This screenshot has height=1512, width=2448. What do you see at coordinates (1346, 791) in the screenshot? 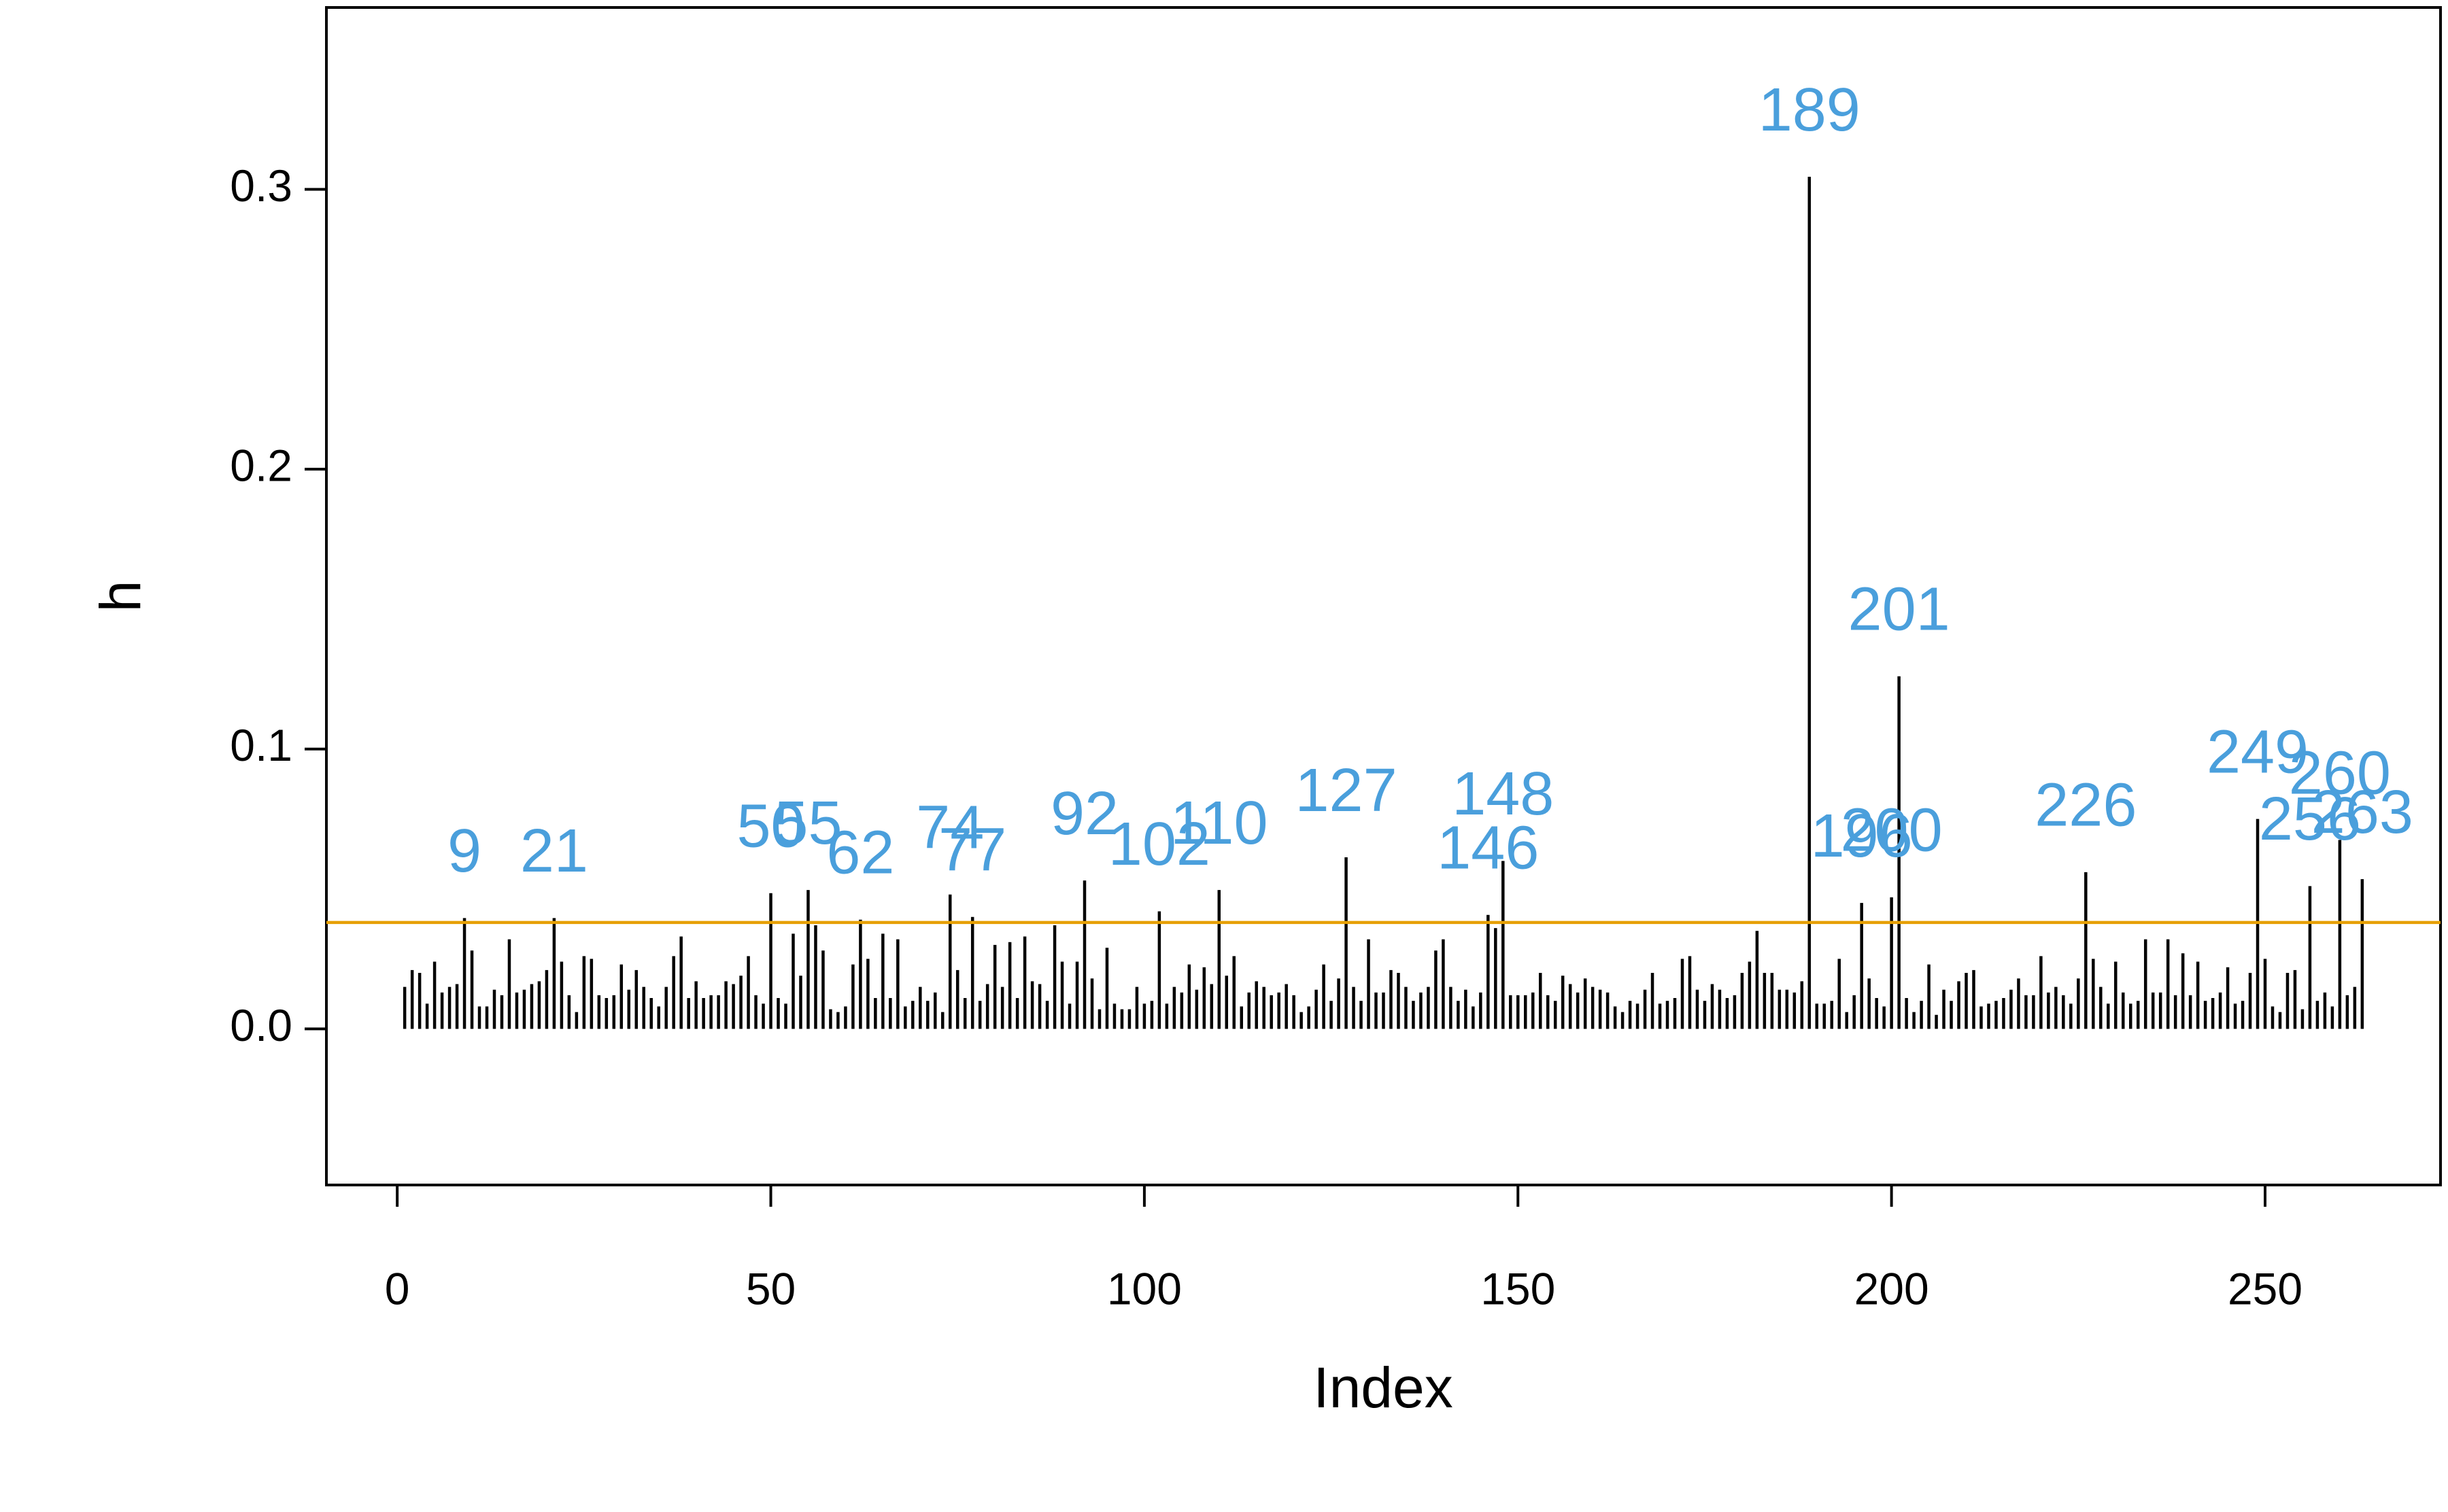
I see `point-label: 127` at bounding box center [1346, 791].